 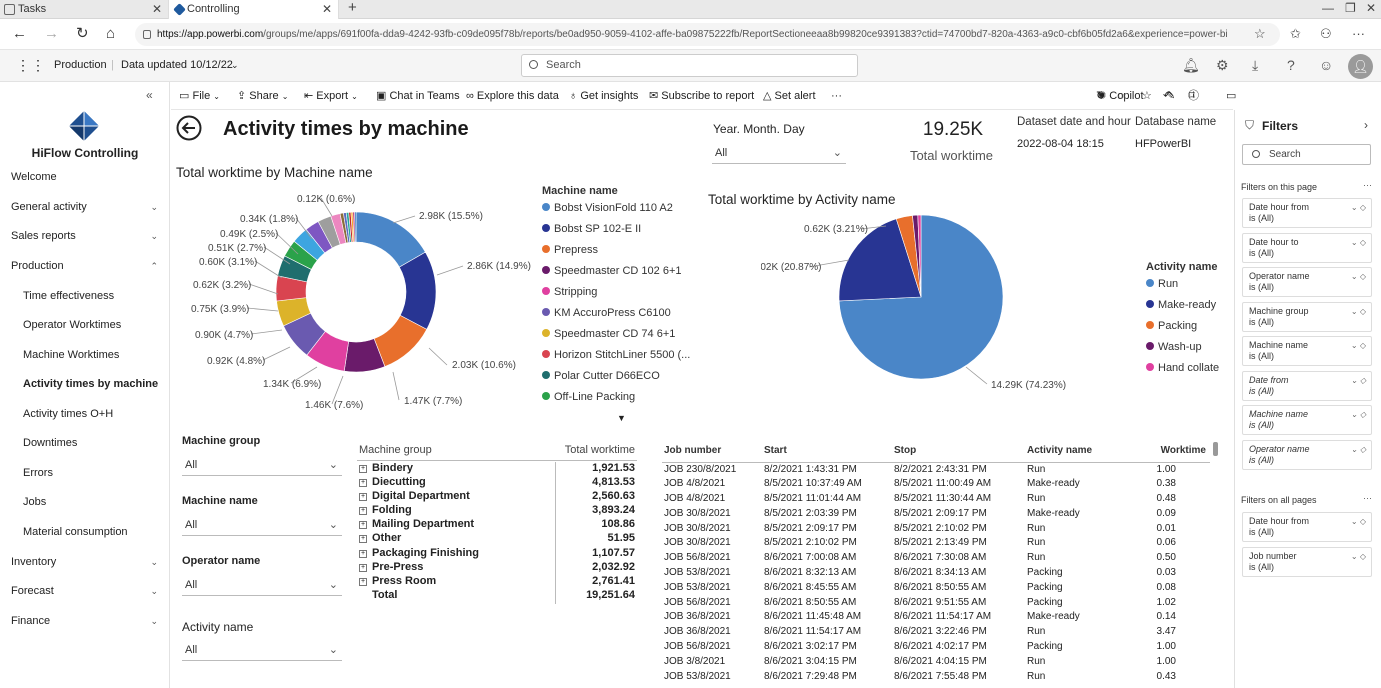 I want to click on sidebar-item-operator-worktimes: Operator Worktimes, so click(x=85, y=325).